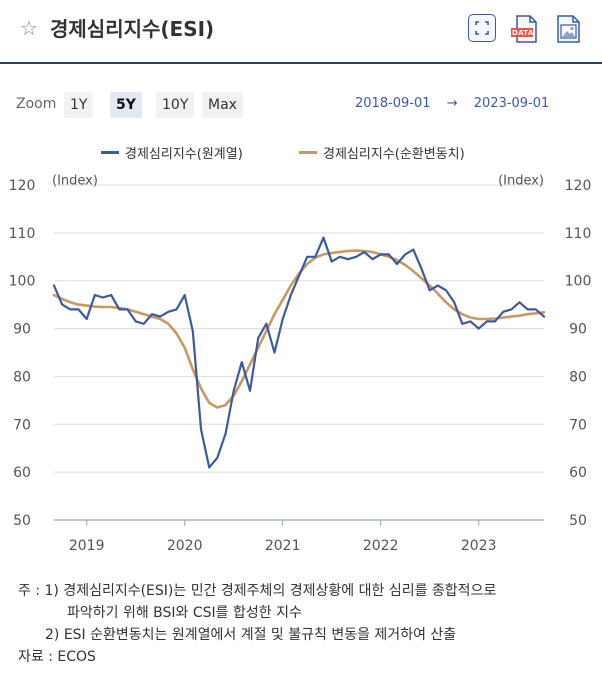 The height and width of the screenshot is (677, 602). What do you see at coordinates (393, 103) in the screenshot?
I see `range-from-input: 2018-09-01` at bounding box center [393, 103].